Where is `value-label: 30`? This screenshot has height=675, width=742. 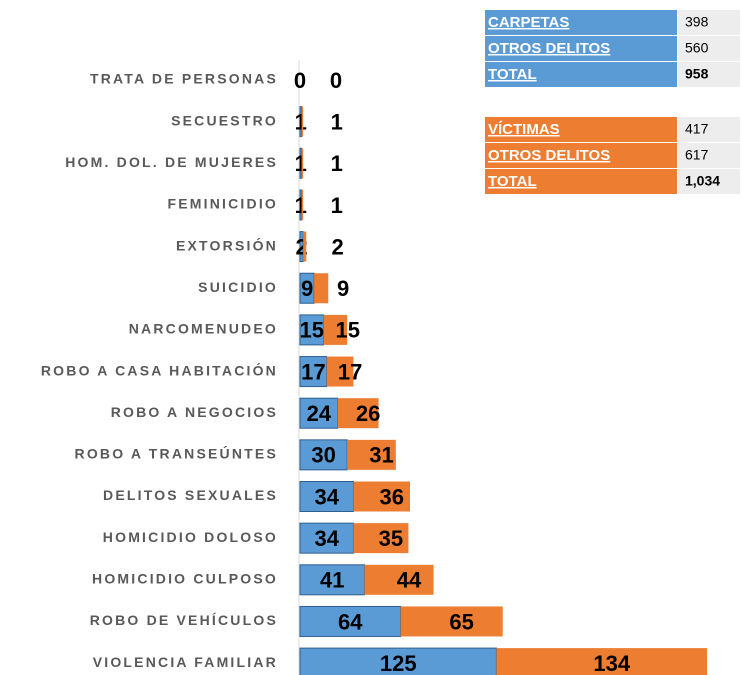
value-label: 30 is located at coordinates (323, 455).